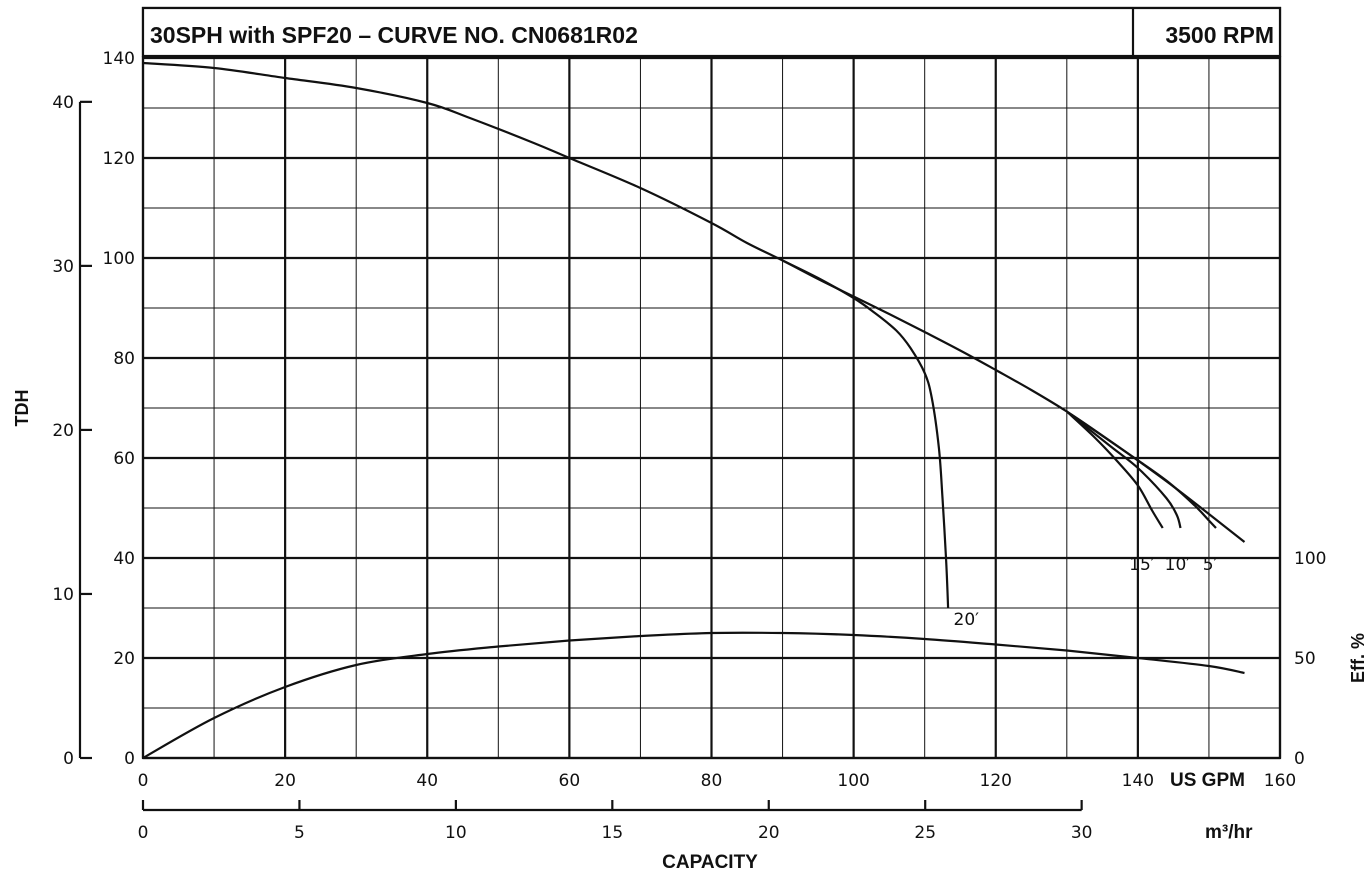  I want to click on x-tick-label-m3hr: 20, so click(769, 833).